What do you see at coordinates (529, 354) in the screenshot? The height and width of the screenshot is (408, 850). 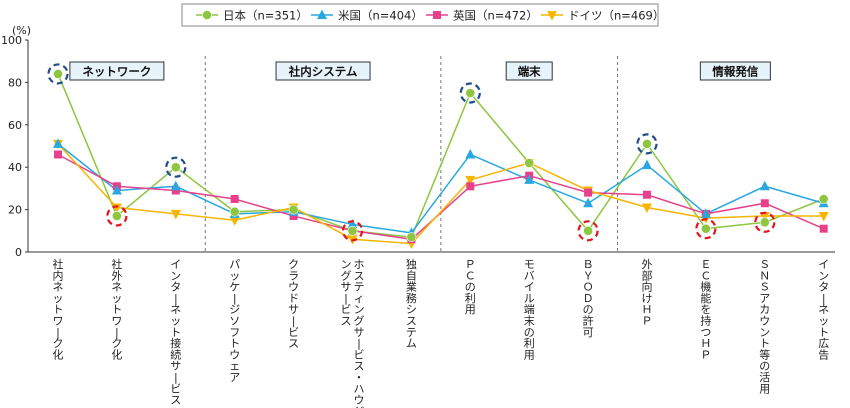 I see `x-axis-label-char: 用` at bounding box center [529, 354].